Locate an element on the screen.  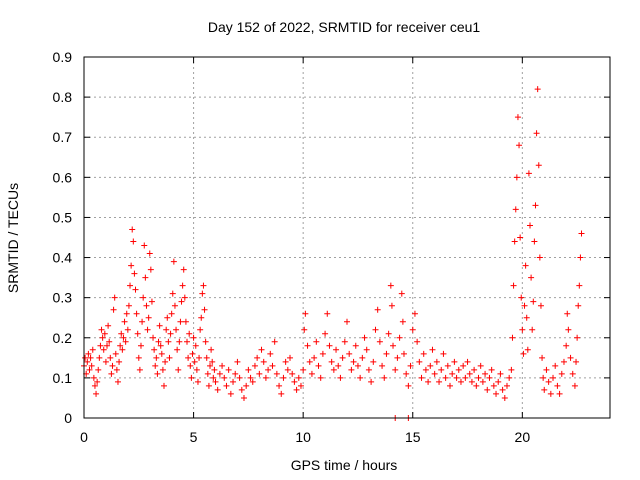
y-tick-label: 0 is located at coordinates (68, 418).